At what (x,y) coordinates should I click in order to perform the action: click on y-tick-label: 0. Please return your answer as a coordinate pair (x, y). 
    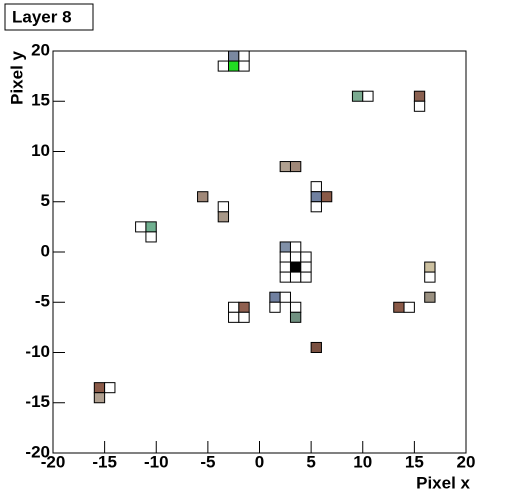
    Looking at the image, I should click on (45, 250).